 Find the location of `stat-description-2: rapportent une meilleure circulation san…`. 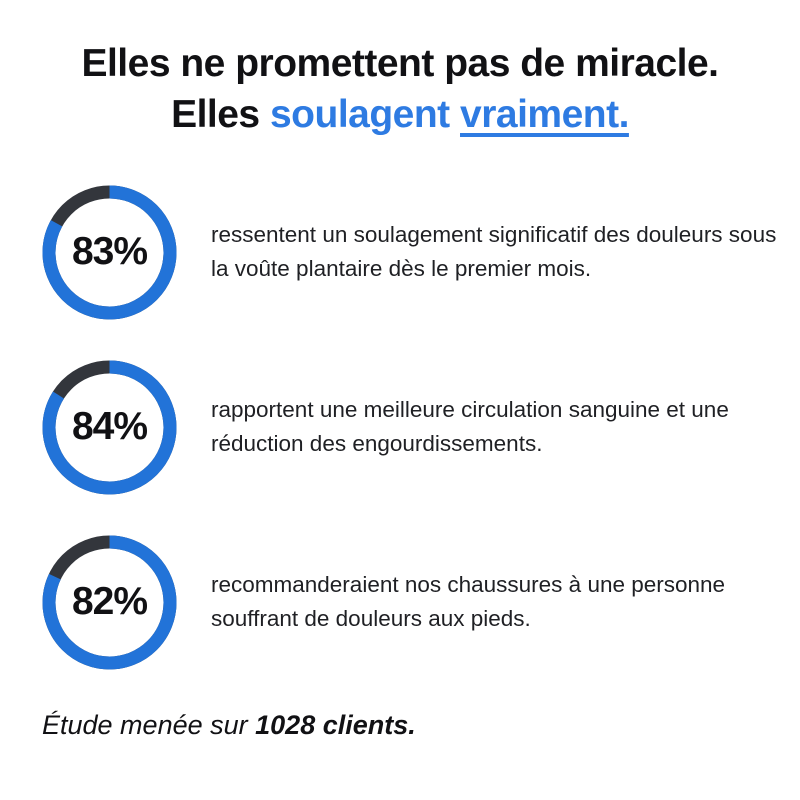

stat-description-2: rapportent une meilleure circulation san… is located at coordinates (470, 426).